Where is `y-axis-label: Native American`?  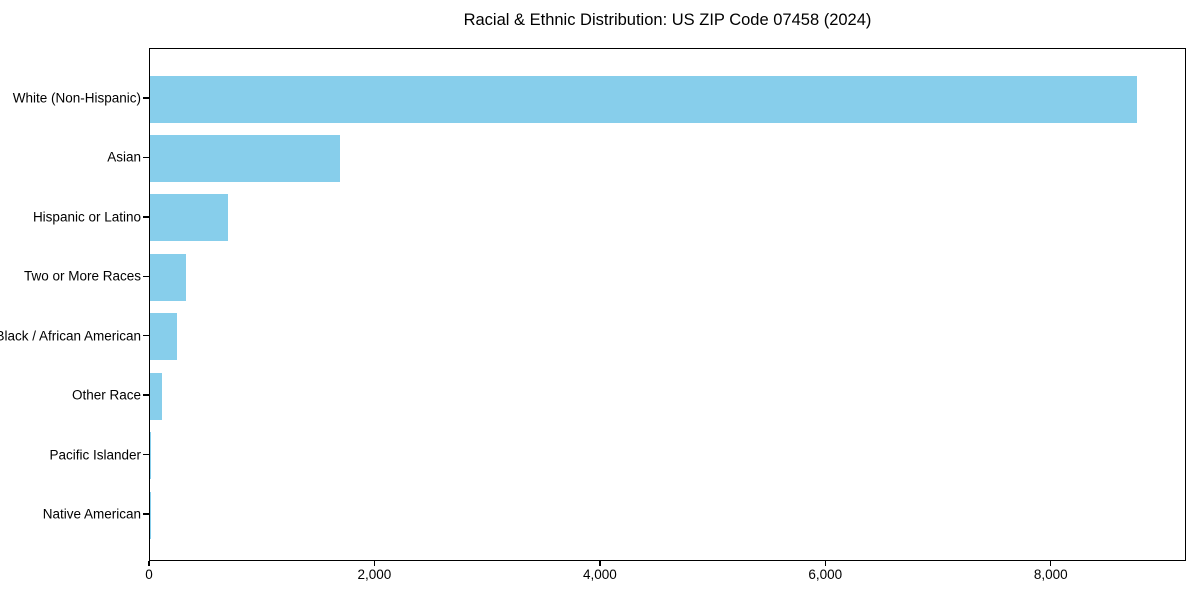
y-axis-label: Native American is located at coordinates (91, 514).